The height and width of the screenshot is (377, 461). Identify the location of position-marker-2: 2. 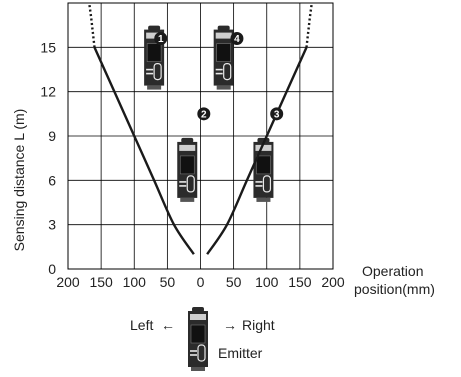
(204, 114).